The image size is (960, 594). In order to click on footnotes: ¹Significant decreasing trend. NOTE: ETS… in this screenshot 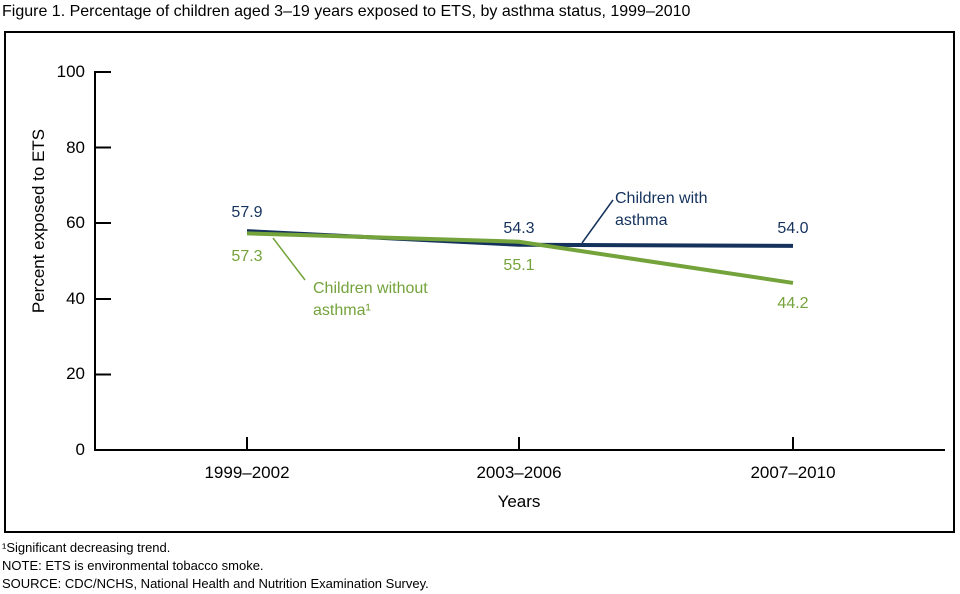, I will do `click(215, 566)`.